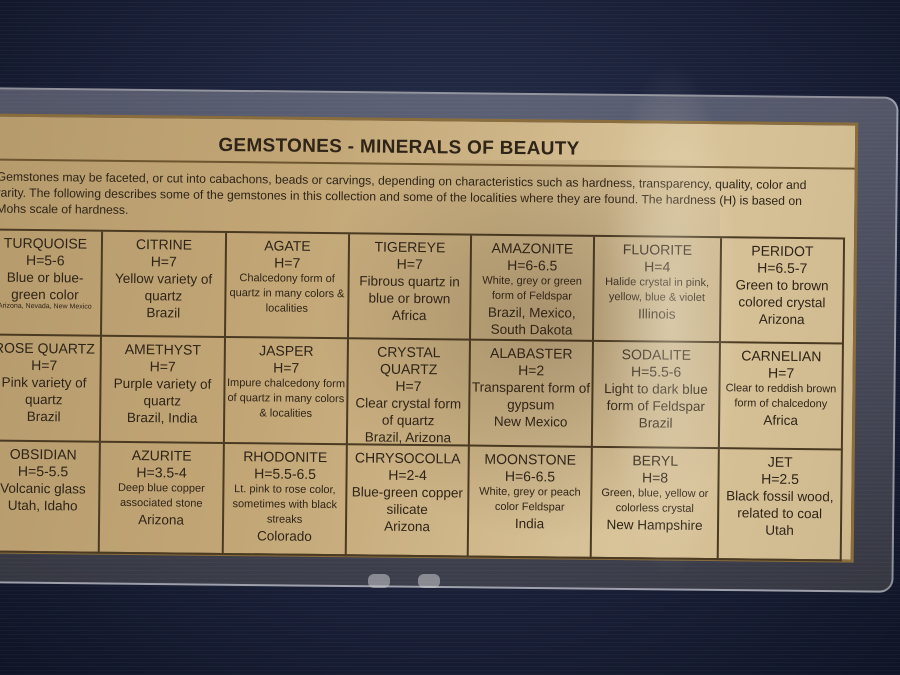  Describe the element at coordinates (162, 417) in the screenshot. I see `gemstone-locality: Brazil, India` at that location.